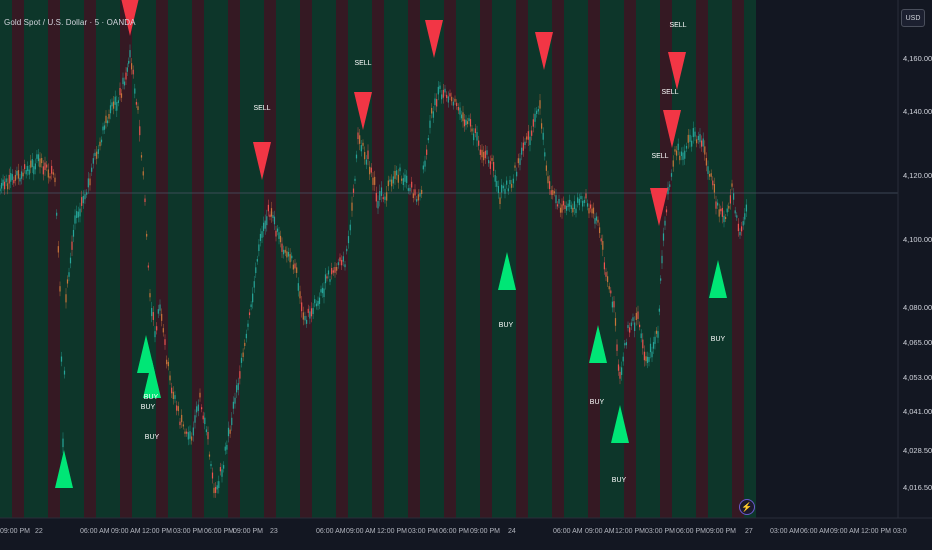 Image resolution: width=932 pixels, height=550 pixels. I want to click on currency-button: USD, so click(913, 18).